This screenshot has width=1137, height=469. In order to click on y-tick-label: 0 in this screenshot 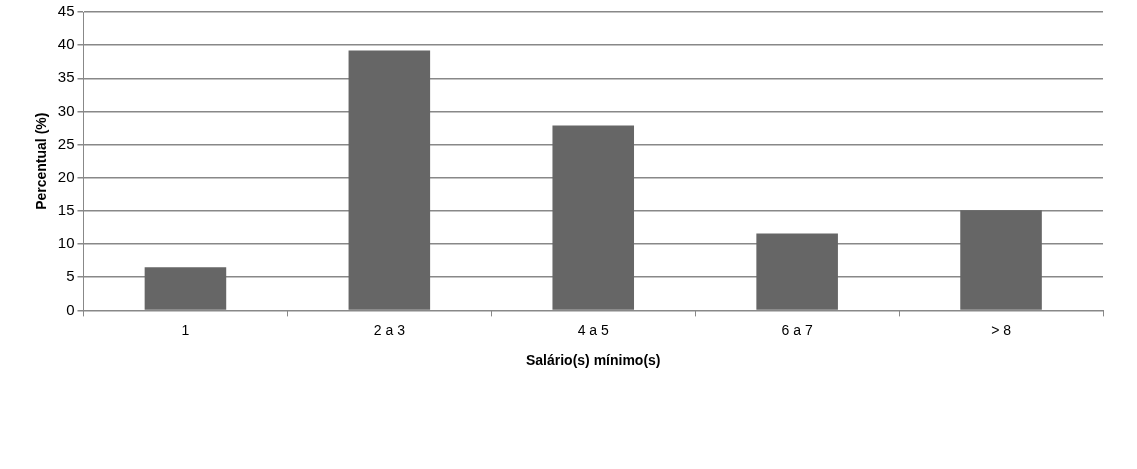, I will do `click(70, 309)`.